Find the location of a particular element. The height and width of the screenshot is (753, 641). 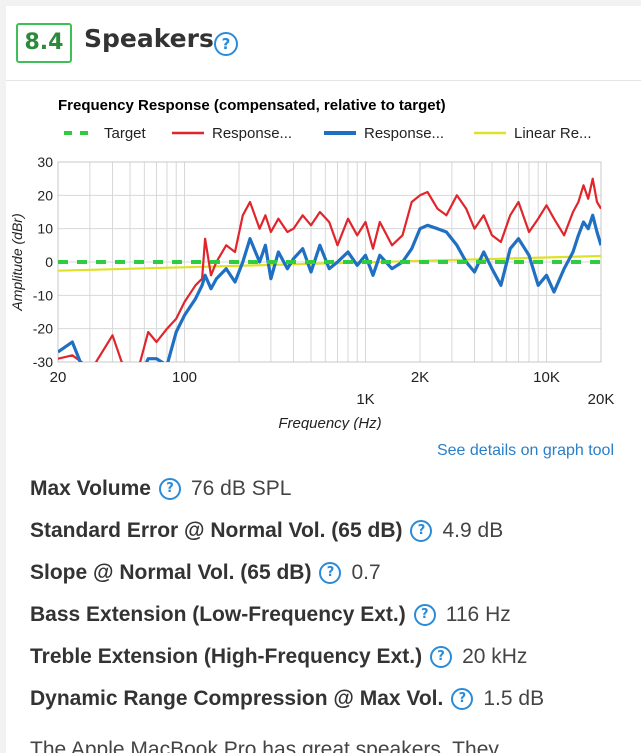

stat-value: 4.9 dB is located at coordinates (473, 530).